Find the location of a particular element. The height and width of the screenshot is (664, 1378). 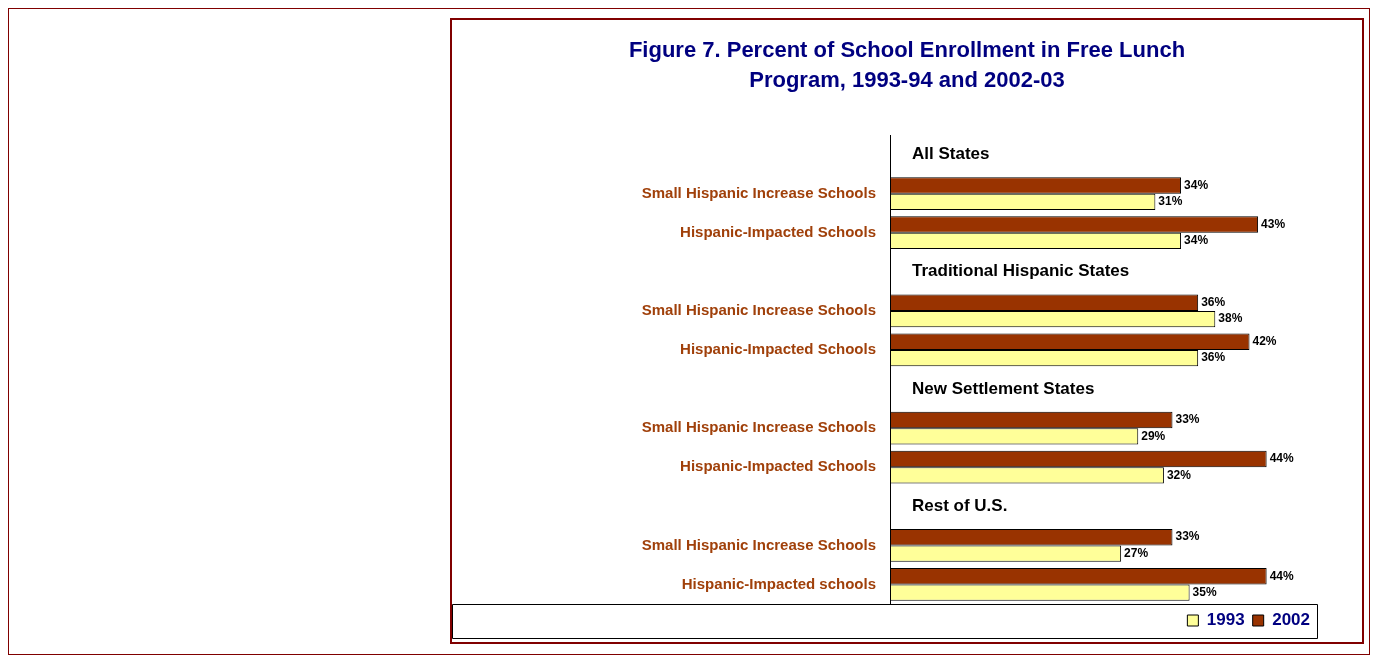

legend-label: 1993 is located at coordinates (1225, 620).